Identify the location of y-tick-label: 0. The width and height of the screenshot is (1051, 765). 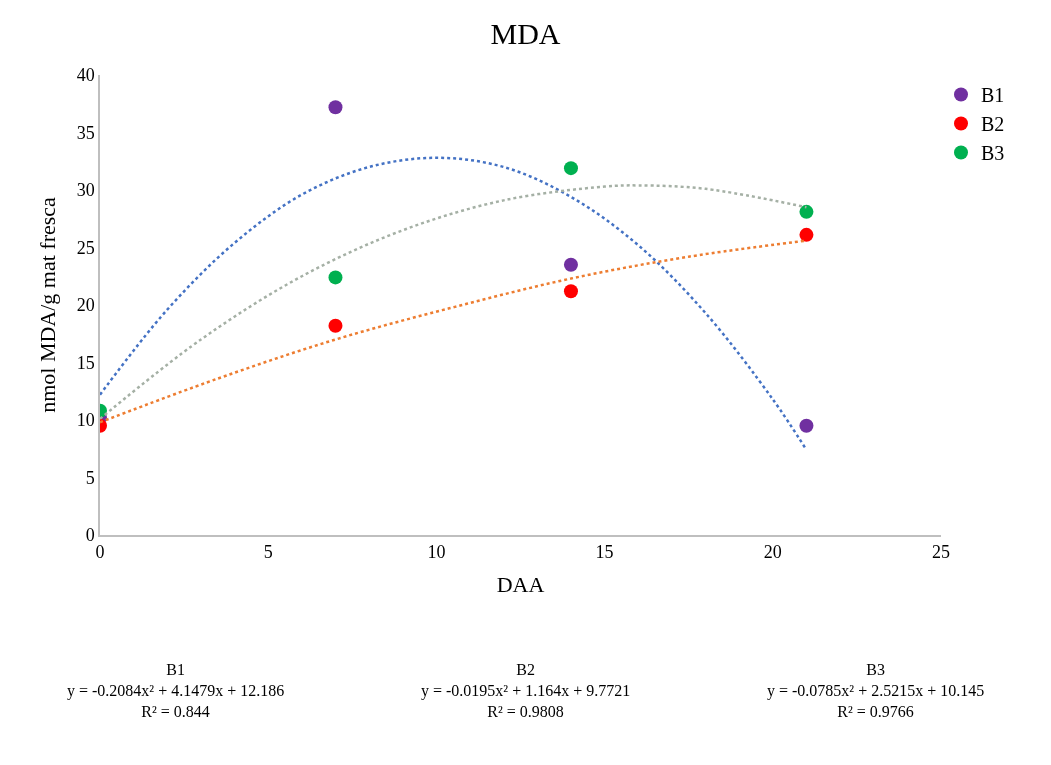
(90, 535).